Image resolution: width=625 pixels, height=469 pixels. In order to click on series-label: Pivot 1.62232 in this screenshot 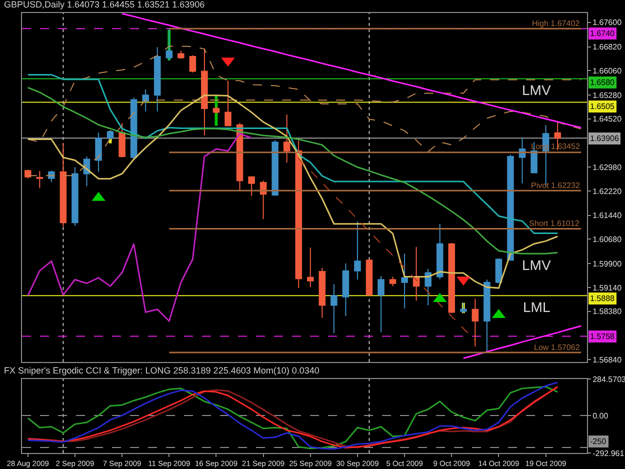, I will do `click(555, 185)`.